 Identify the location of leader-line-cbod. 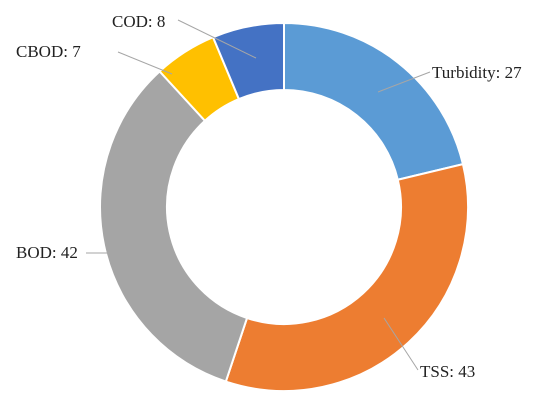
(145, 63).